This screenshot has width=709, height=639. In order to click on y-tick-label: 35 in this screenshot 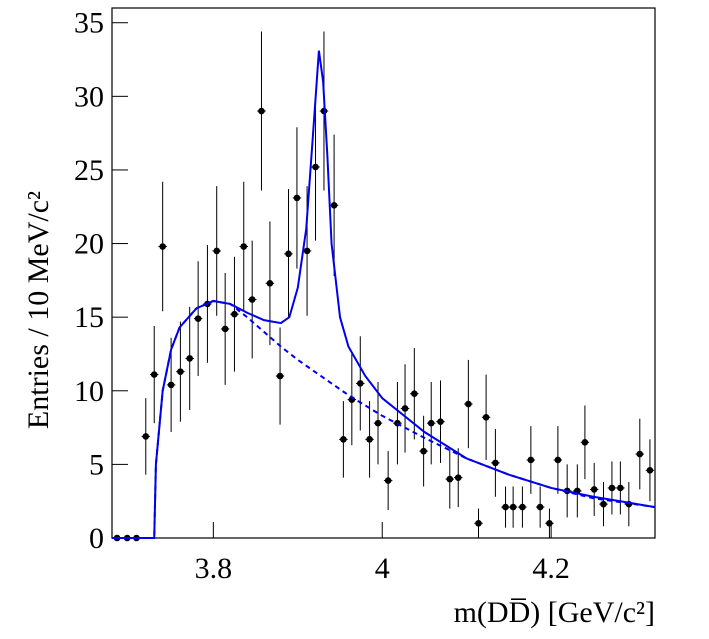, I will do `click(89, 23)`.